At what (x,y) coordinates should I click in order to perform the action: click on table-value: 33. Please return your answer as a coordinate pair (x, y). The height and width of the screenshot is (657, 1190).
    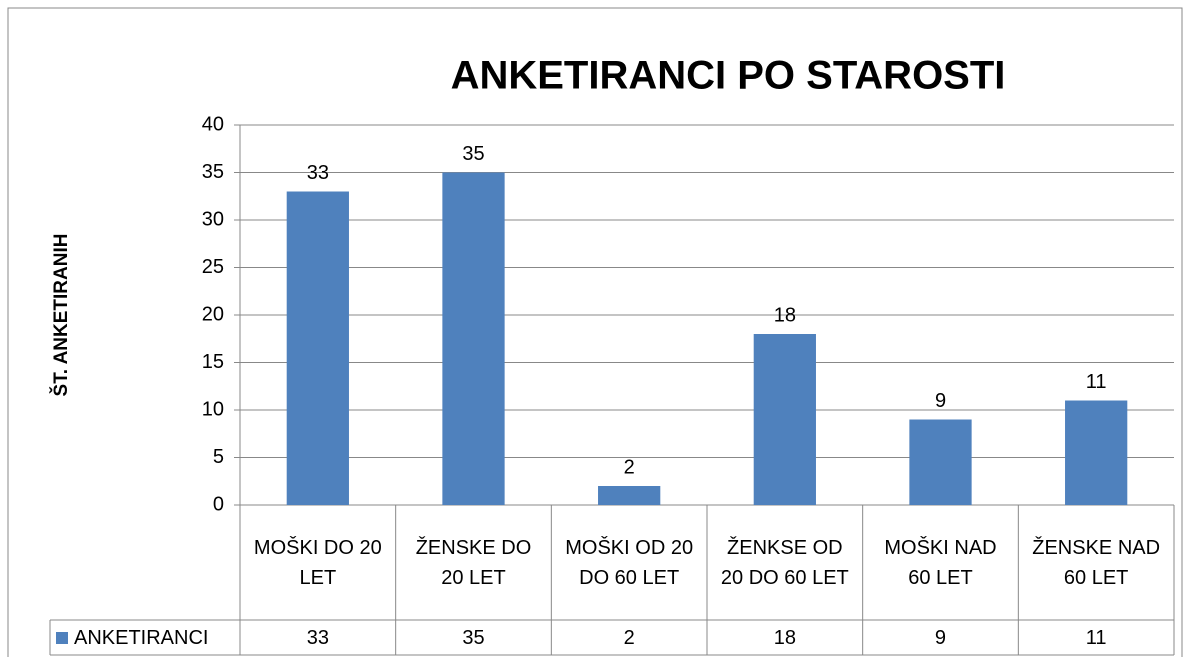
    Looking at the image, I should click on (317, 637).